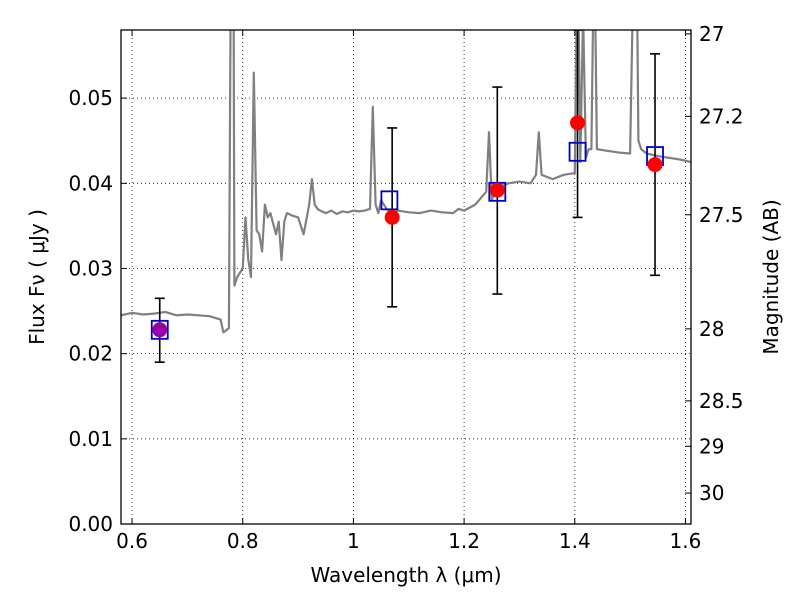  I want to click on y2-tick-label: 27.2, so click(721, 116).